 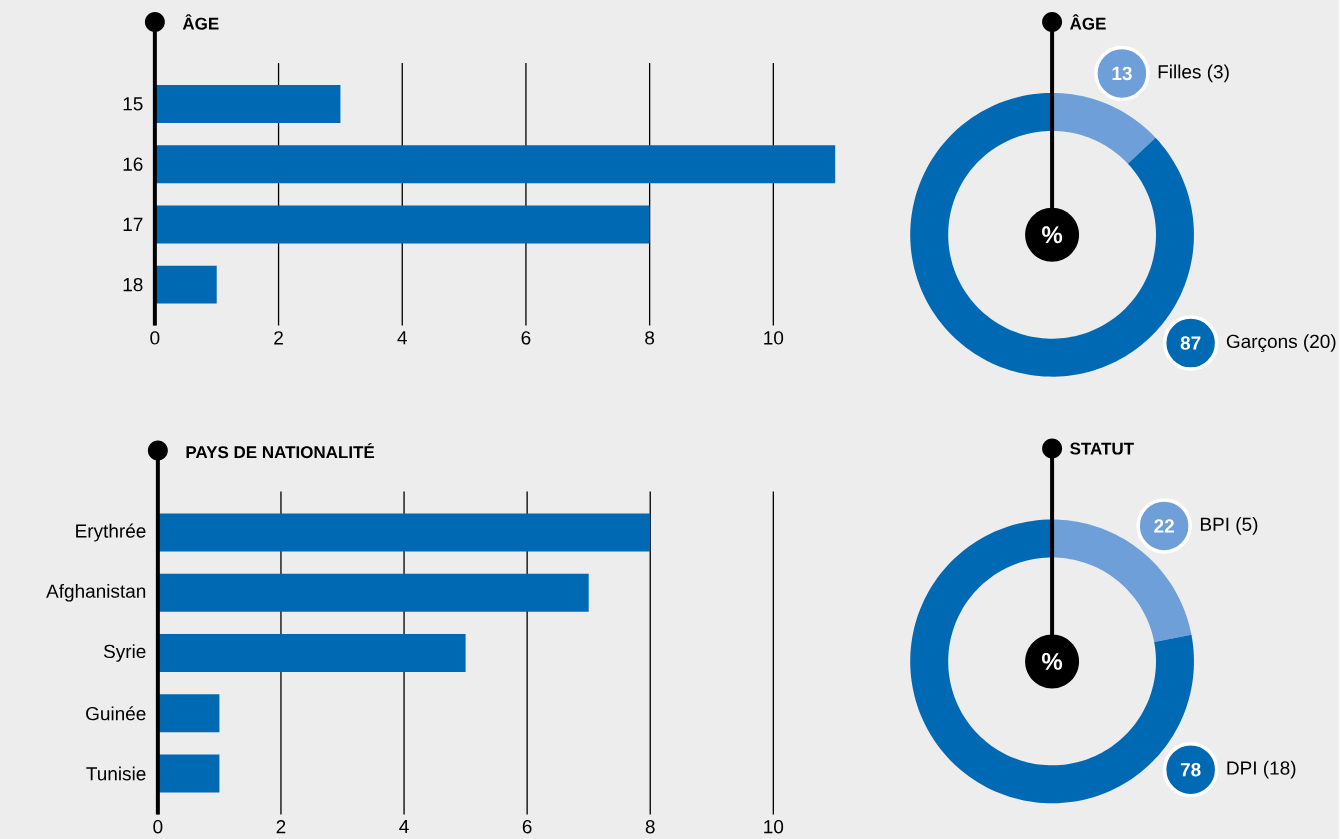 What do you see at coordinates (1261, 769) in the screenshot?
I see `slice-label: DPI (18)` at bounding box center [1261, 769].